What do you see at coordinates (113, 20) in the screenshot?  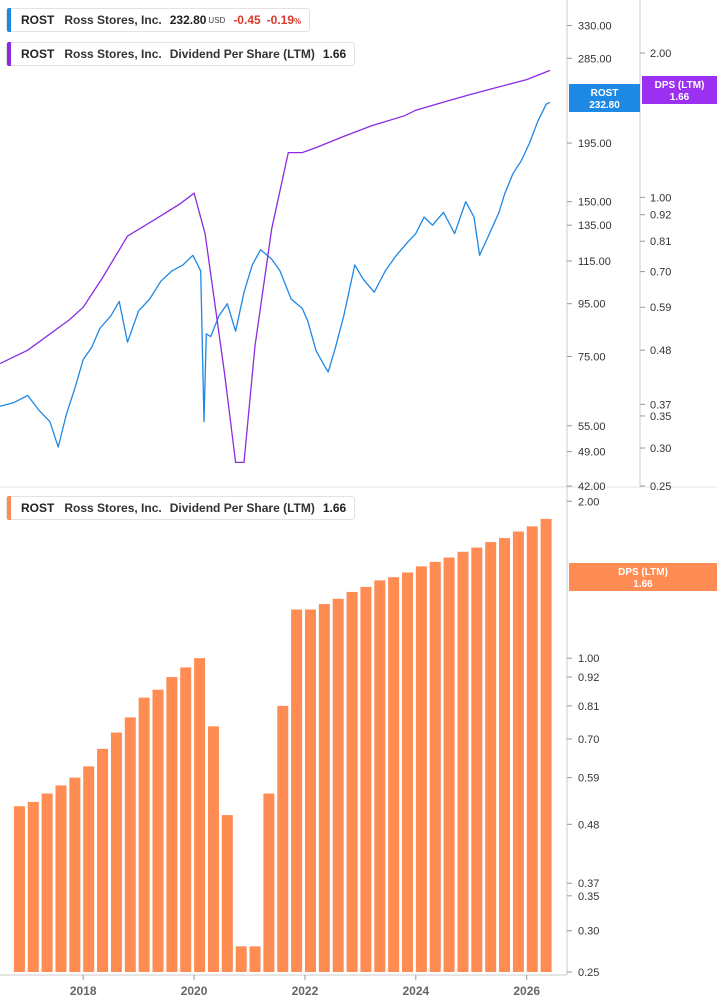 I see `price-legend-name: Ross Stores, Inc.` at bounding box center [113, 20].